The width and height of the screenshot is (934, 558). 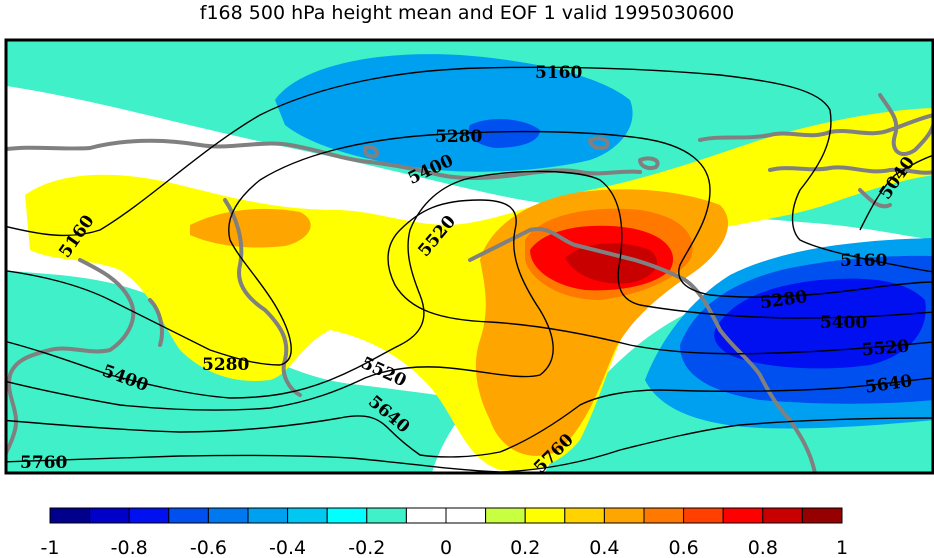 What do you see at coordinates (615, 302) in the screenshot?
I see `coastline-alaska` at bounding box center [615, 302].